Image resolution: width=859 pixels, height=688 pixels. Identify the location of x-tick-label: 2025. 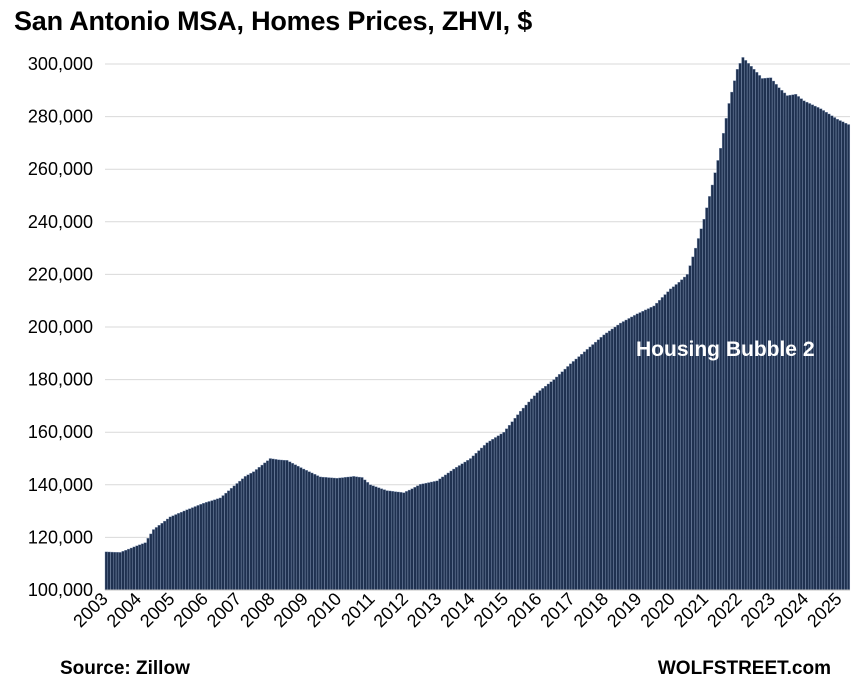
(824, 610).